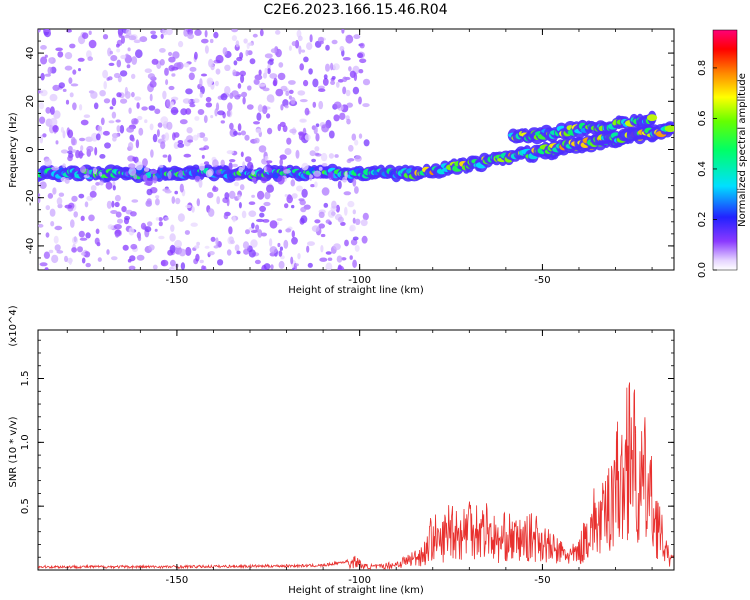 The image size is (750, 600). I want to click on snr-y-tick-label: 0.5, so click(25, 506).